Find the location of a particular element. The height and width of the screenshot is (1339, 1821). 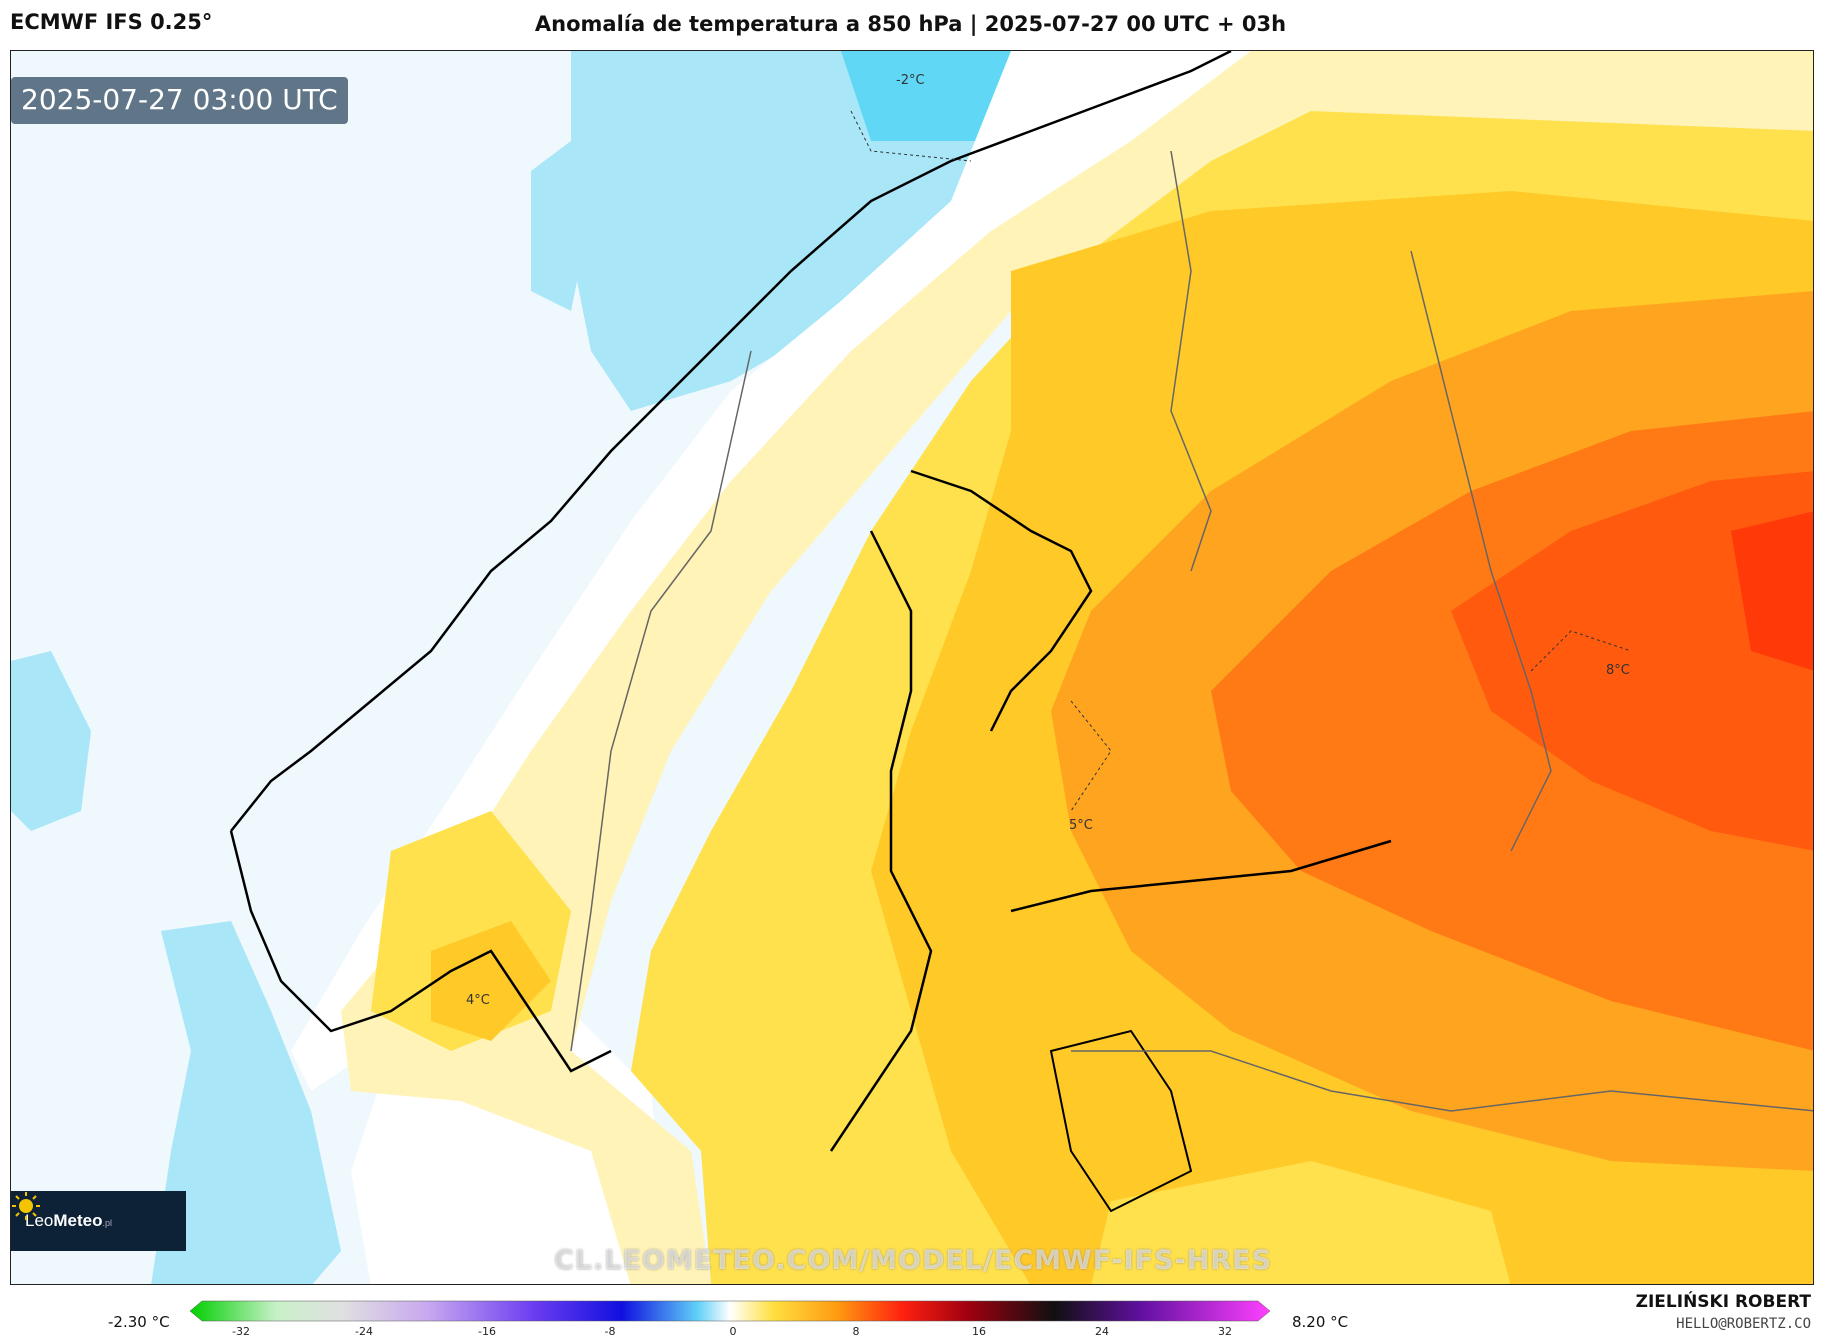

isoline-label: -2°C is located at coordinates (910, 80).